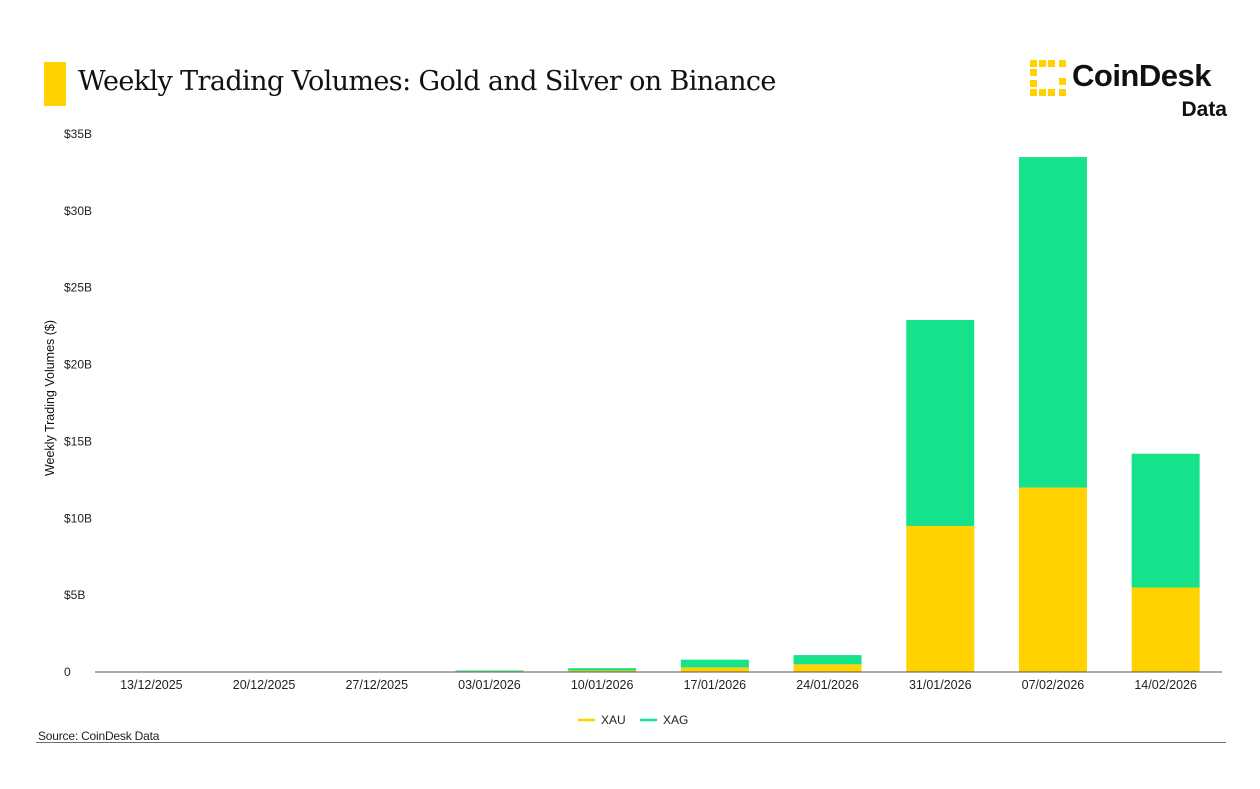 The width and height of the screenshot is (1260, 789). Describe the element at coordinates (55, 84) in the screenshot. I see `title-accent-bar` at that location.